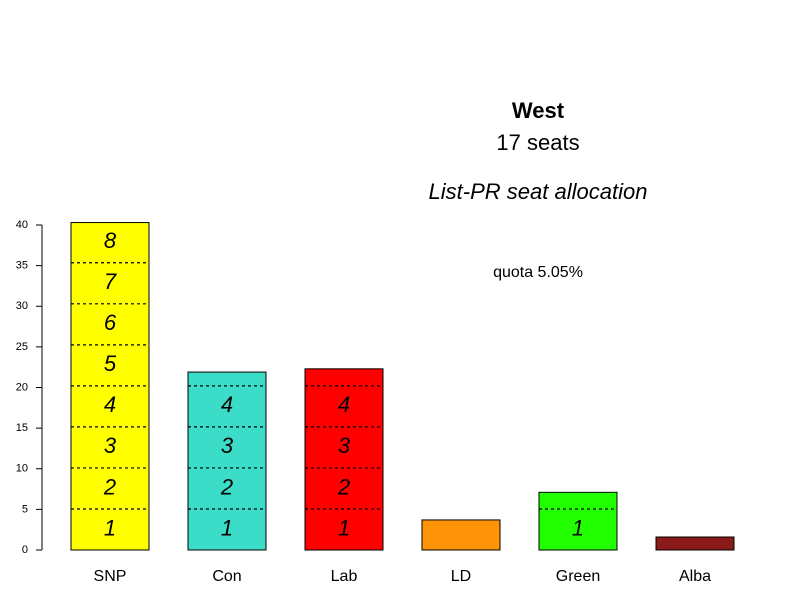 The image size is (800, 600). Describe the element at coordinates (538, 191) in the screenshot. I see `method-label: List-PR seat allocation` at that location.